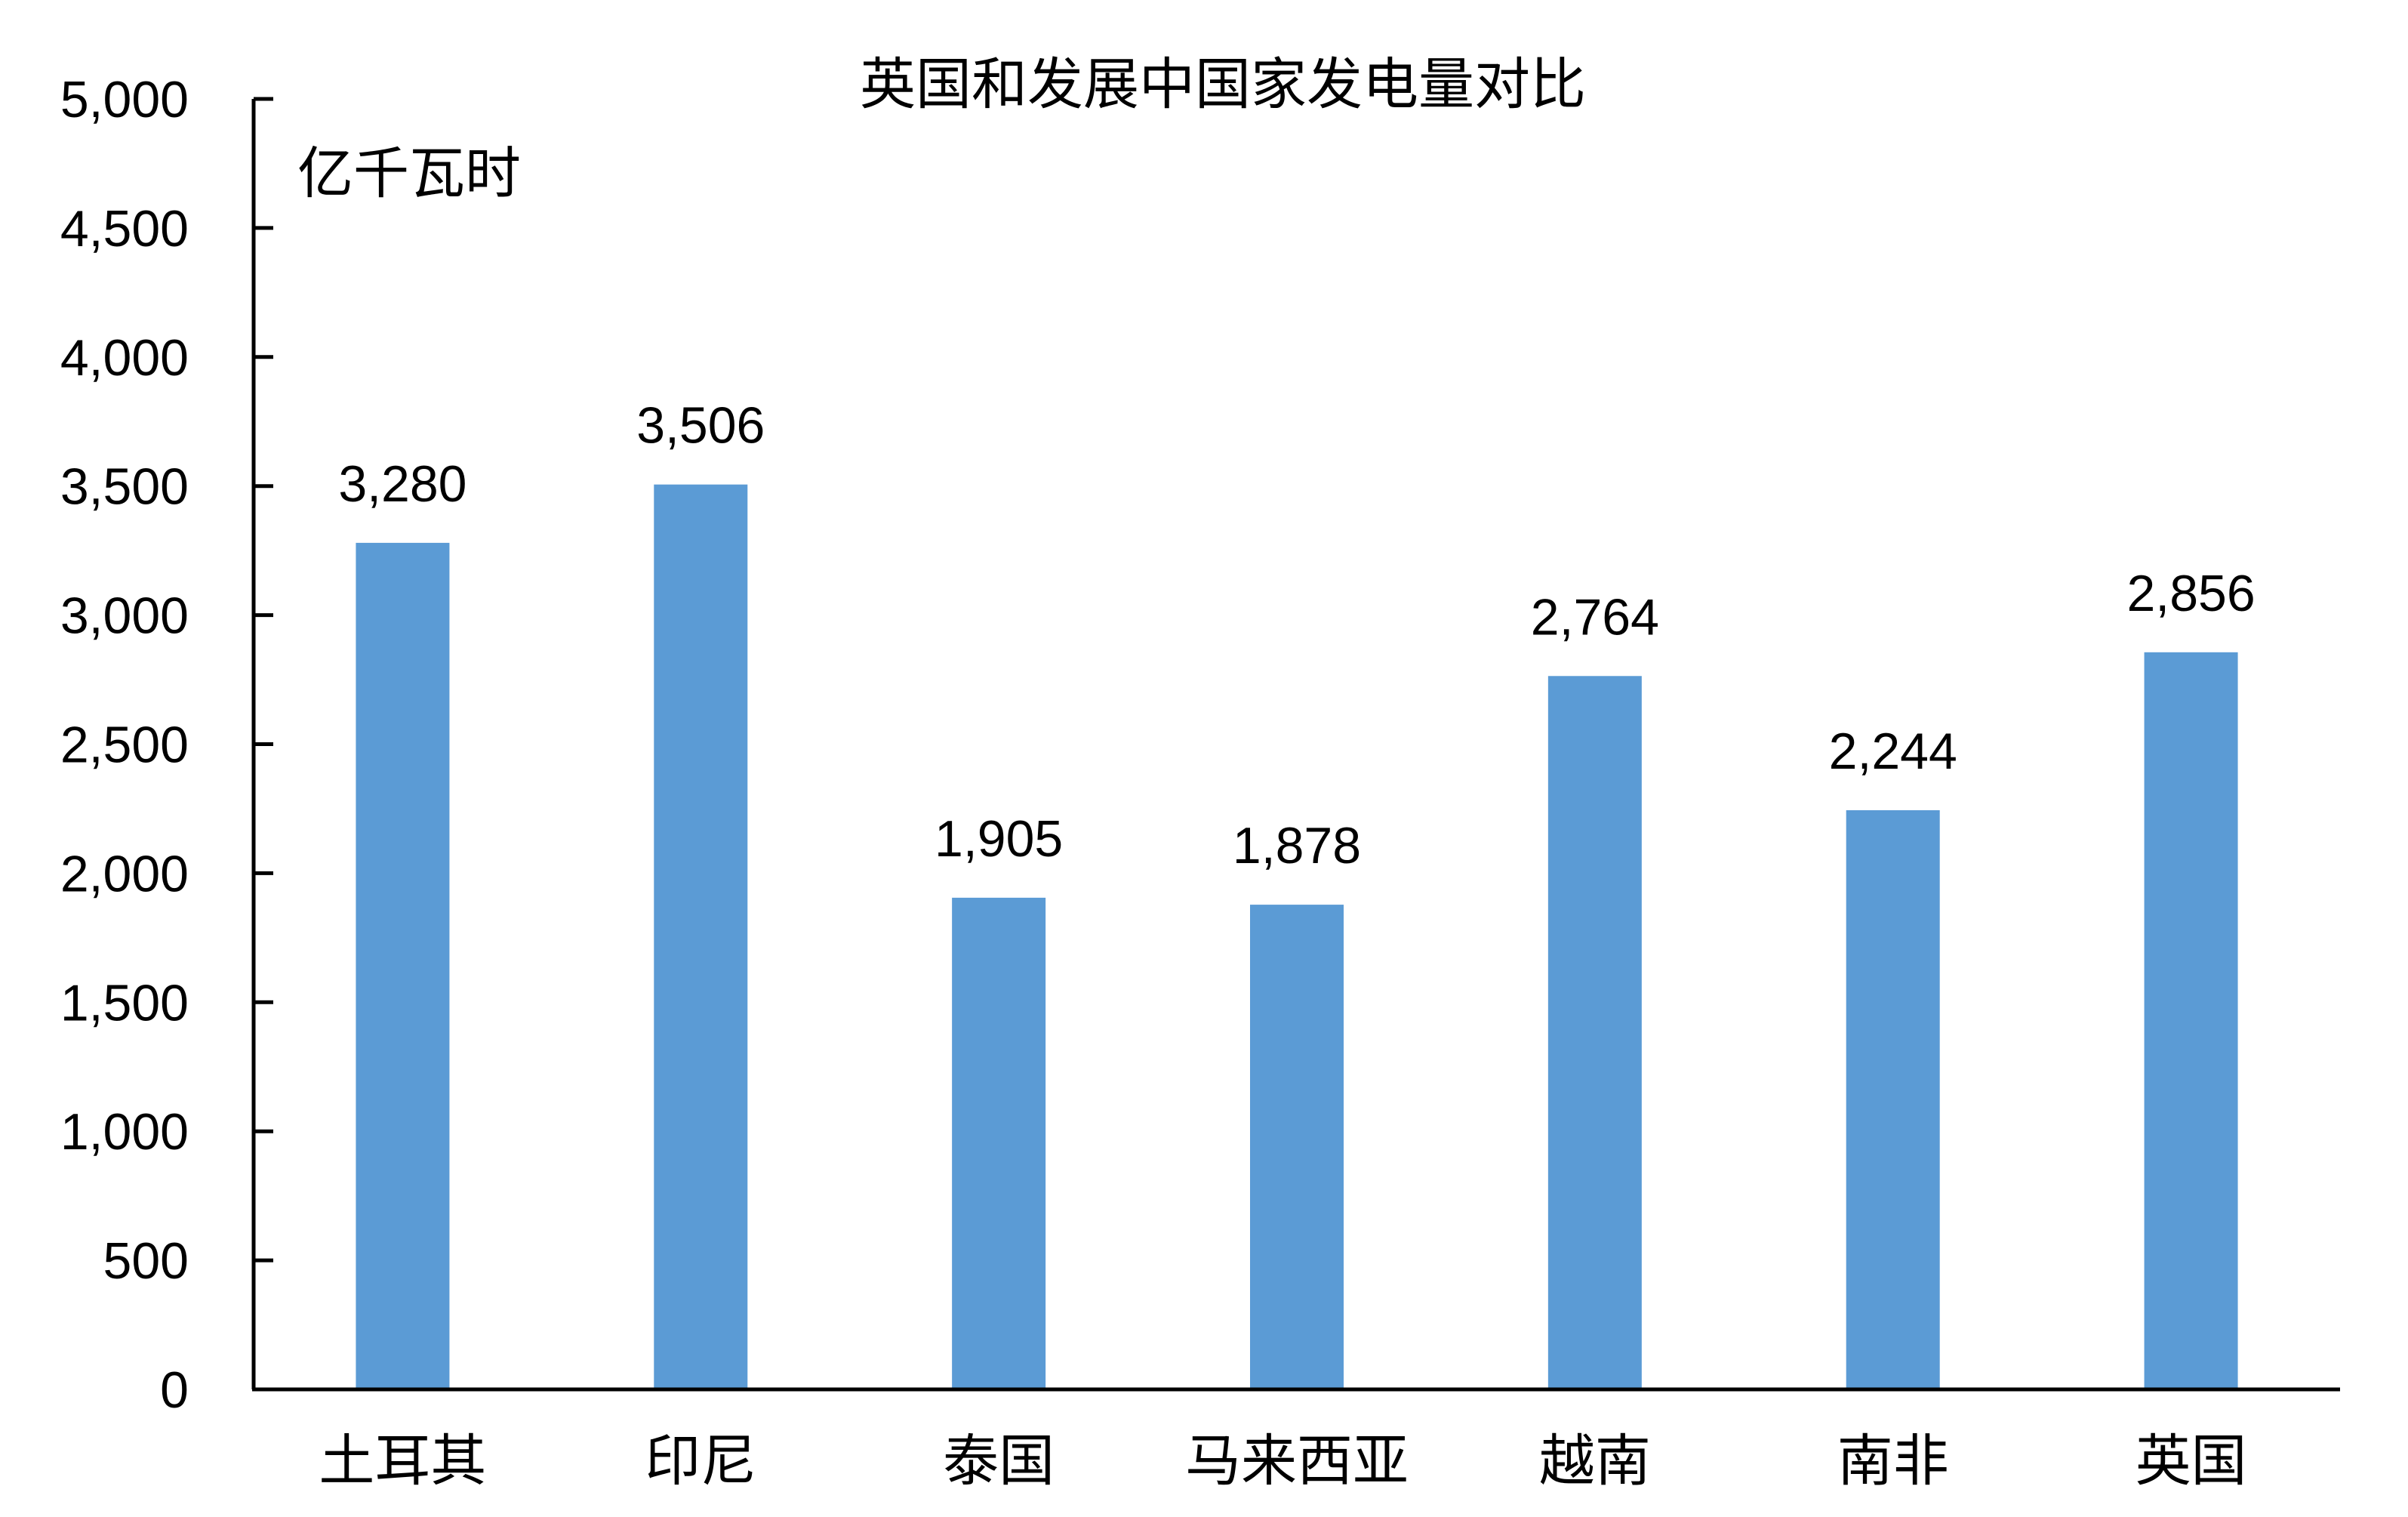 Image resolution: width=2408 pixels, height=1517 pixels. I want to click on chart-title: 英国和发展中国家发电量对比, so click(1223, 84).